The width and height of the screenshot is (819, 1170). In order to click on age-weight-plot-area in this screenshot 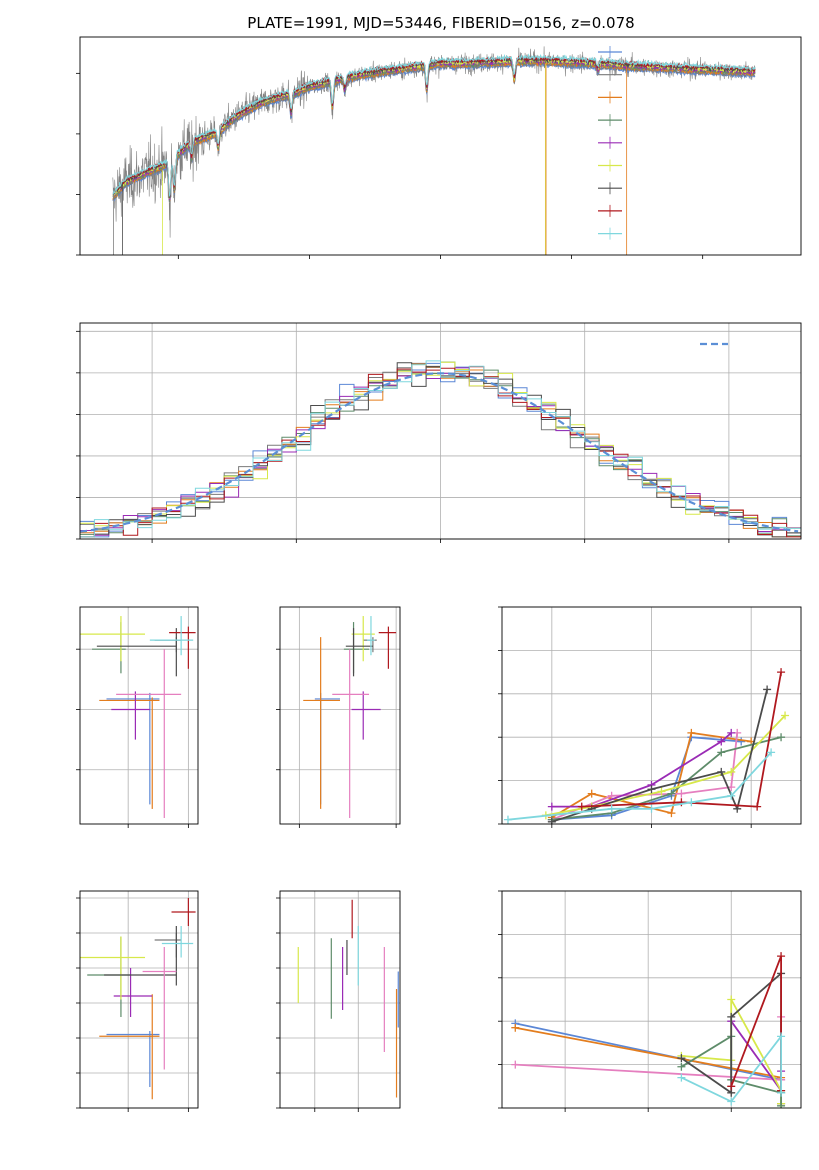, I will do `click(646, 746)`.